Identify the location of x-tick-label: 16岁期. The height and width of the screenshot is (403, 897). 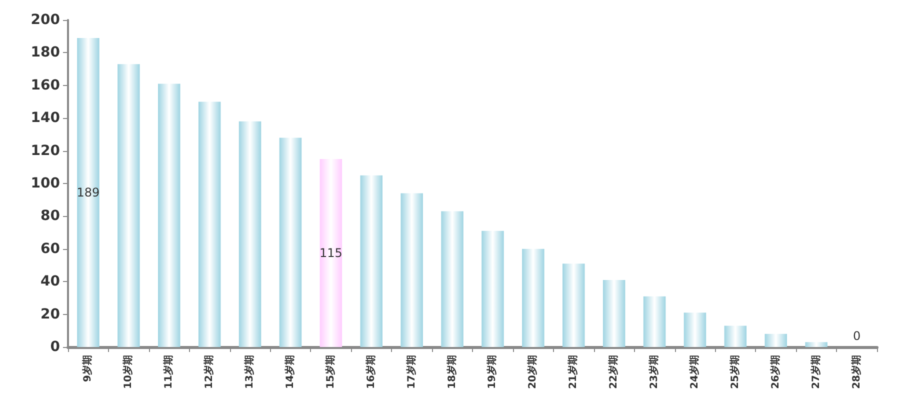
(370, 372).